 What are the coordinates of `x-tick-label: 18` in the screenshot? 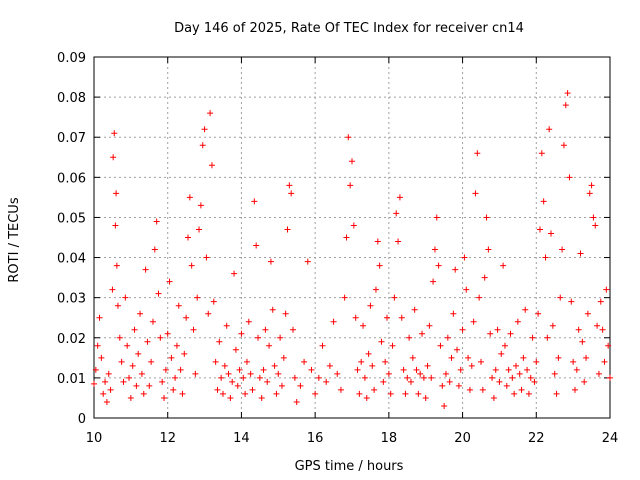 It's located at (389, 438).